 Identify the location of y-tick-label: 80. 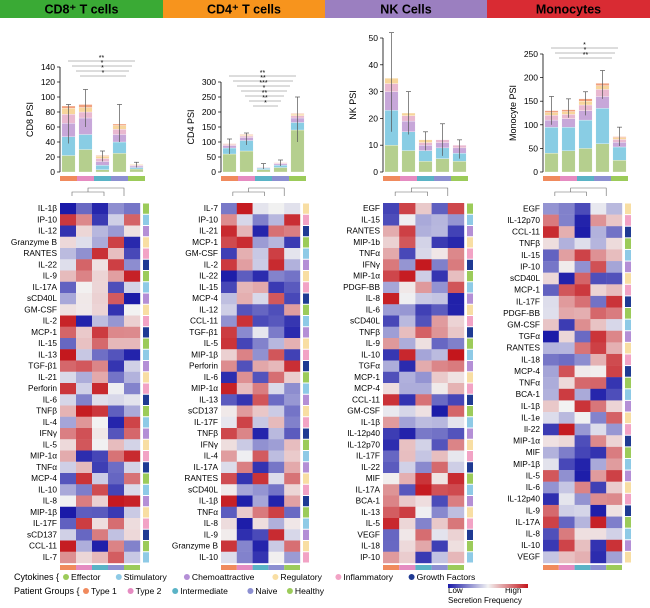
(51, 112).